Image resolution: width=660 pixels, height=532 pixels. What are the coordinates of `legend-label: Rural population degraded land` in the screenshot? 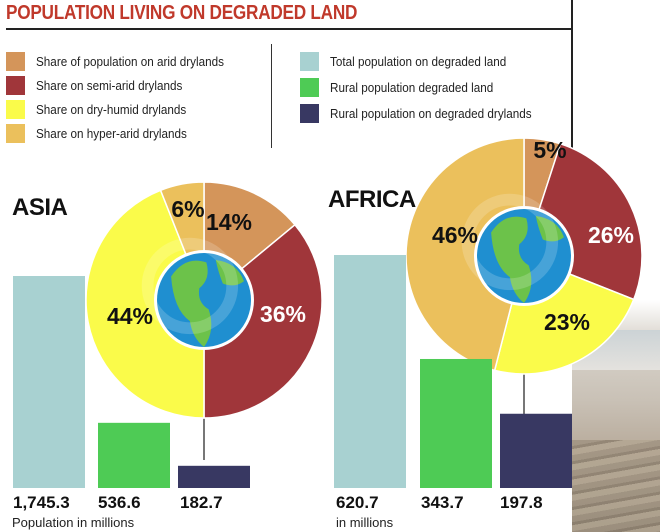 It's located at (412, 87).